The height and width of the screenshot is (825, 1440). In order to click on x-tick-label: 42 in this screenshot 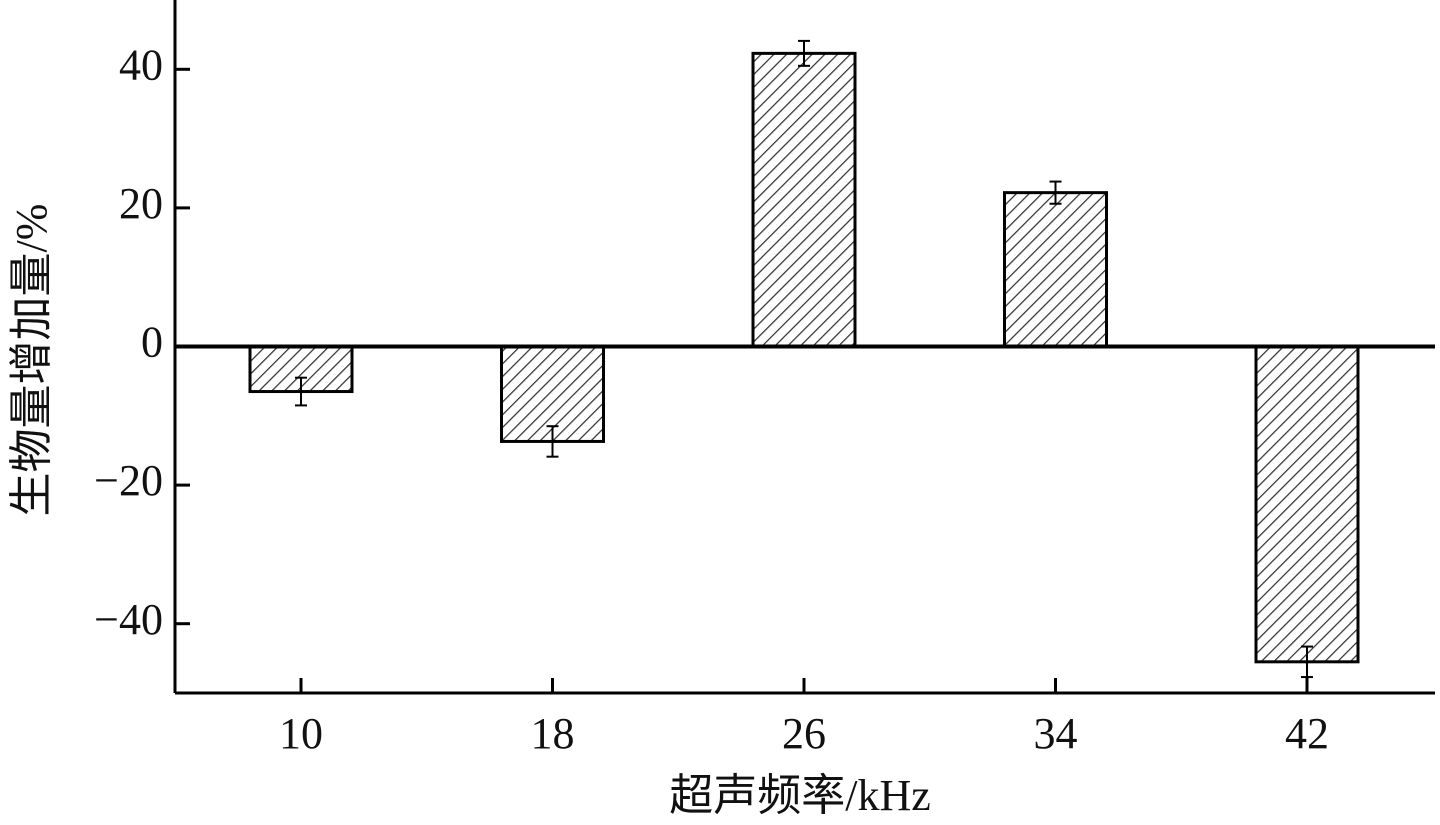, I will do `click(1307, 733)`.